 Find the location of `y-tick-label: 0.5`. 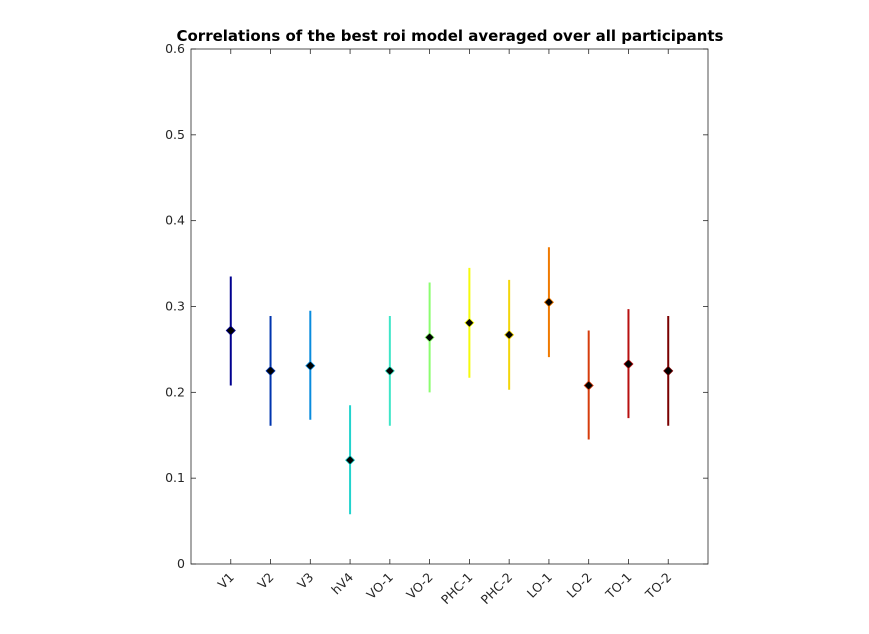

y-tick-label: 0.5 is located at coordinates (175, 134).